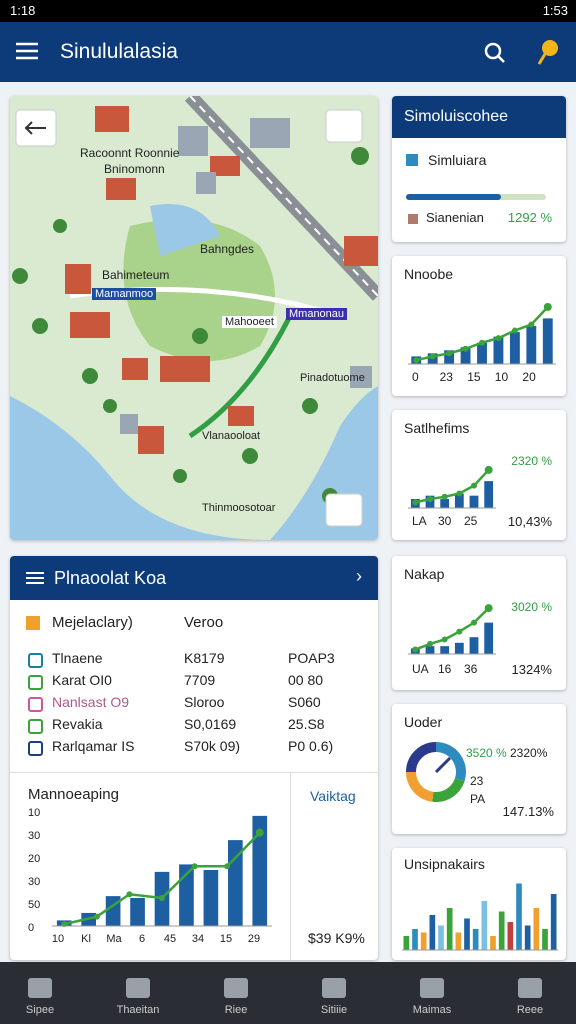 The image size is (576, 1024). Describe the element at coordinates (23, 10) in the screenshot. I see `time: 1:18` at that location.